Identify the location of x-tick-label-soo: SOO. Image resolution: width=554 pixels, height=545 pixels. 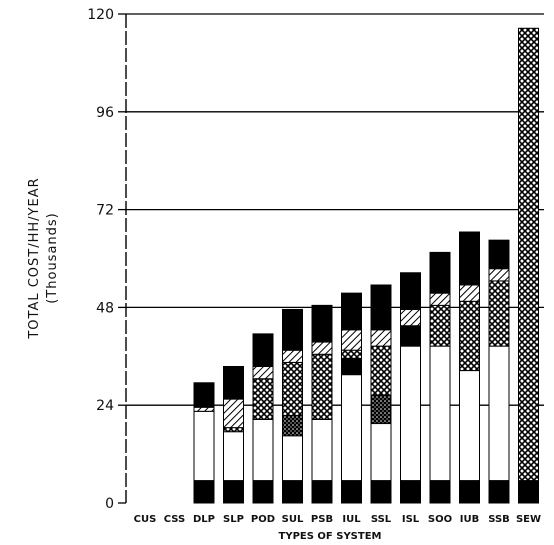
(440, 519).